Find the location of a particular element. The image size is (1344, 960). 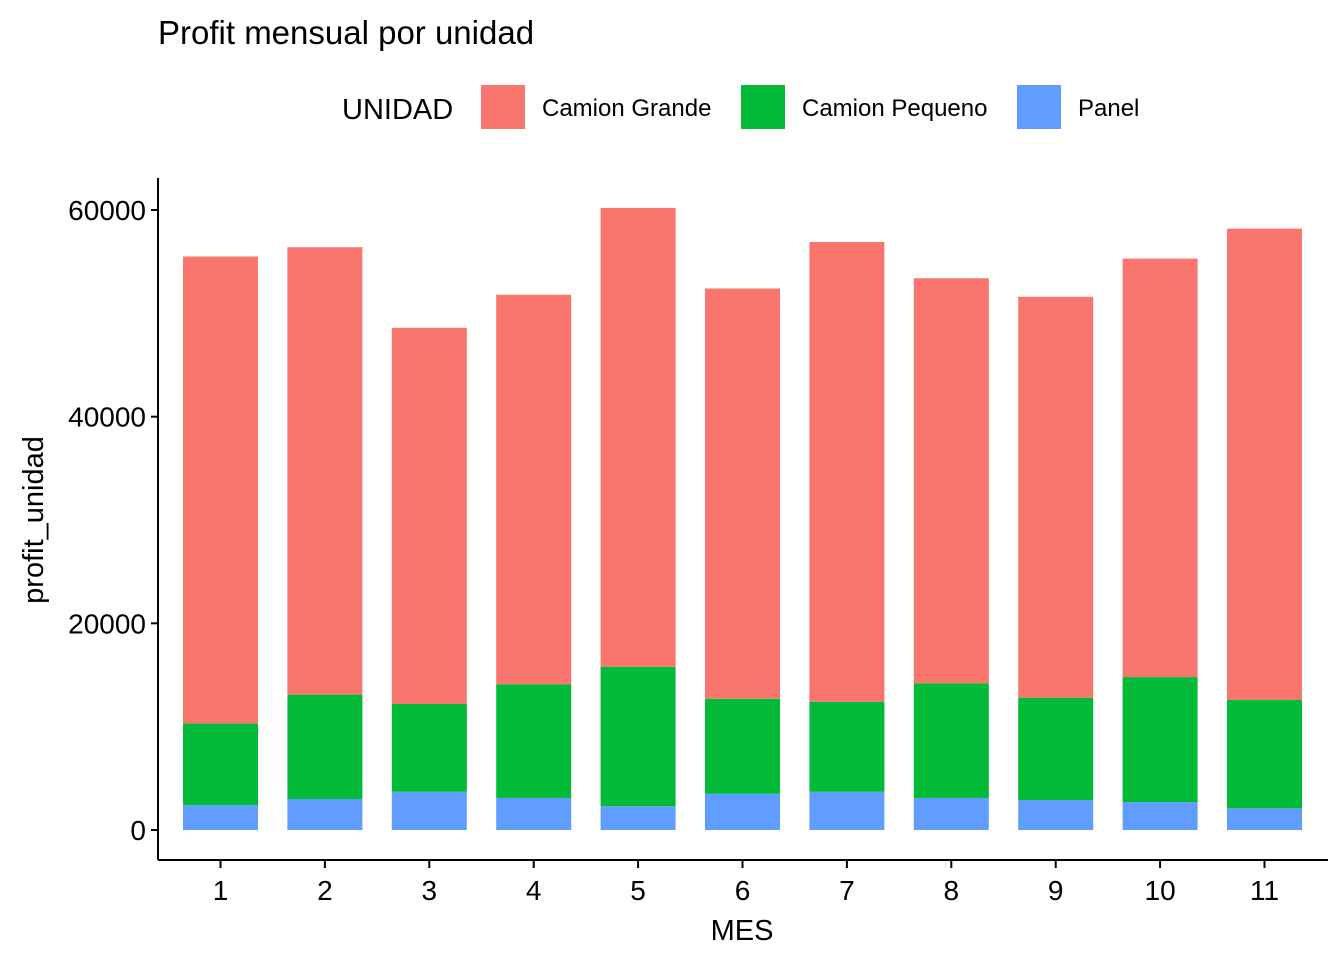

x-tick-label: 4 is located at coordinates (534, 890).